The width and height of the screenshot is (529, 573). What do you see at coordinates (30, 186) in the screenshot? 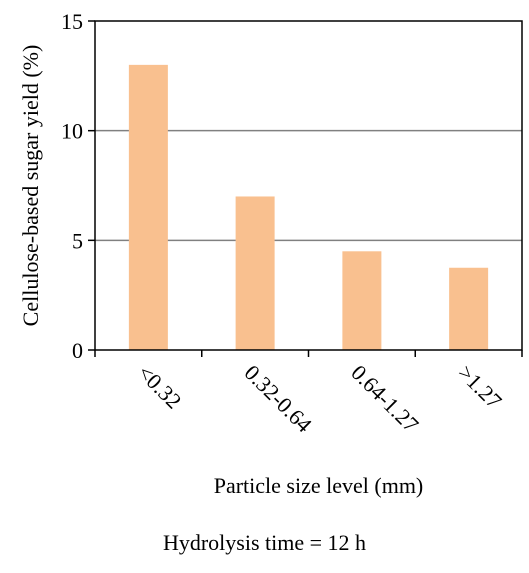
I see `y-axis-title: Cellulose-based sugar yield (%)` at bounding box center [30, 186].